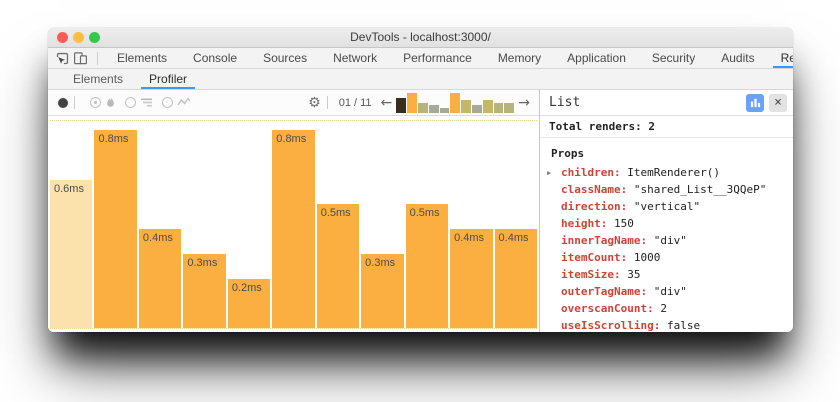 This screenshot has width=840, height=402. I want to click on commit-bar-9: 0.5ms, so click(427, 266).